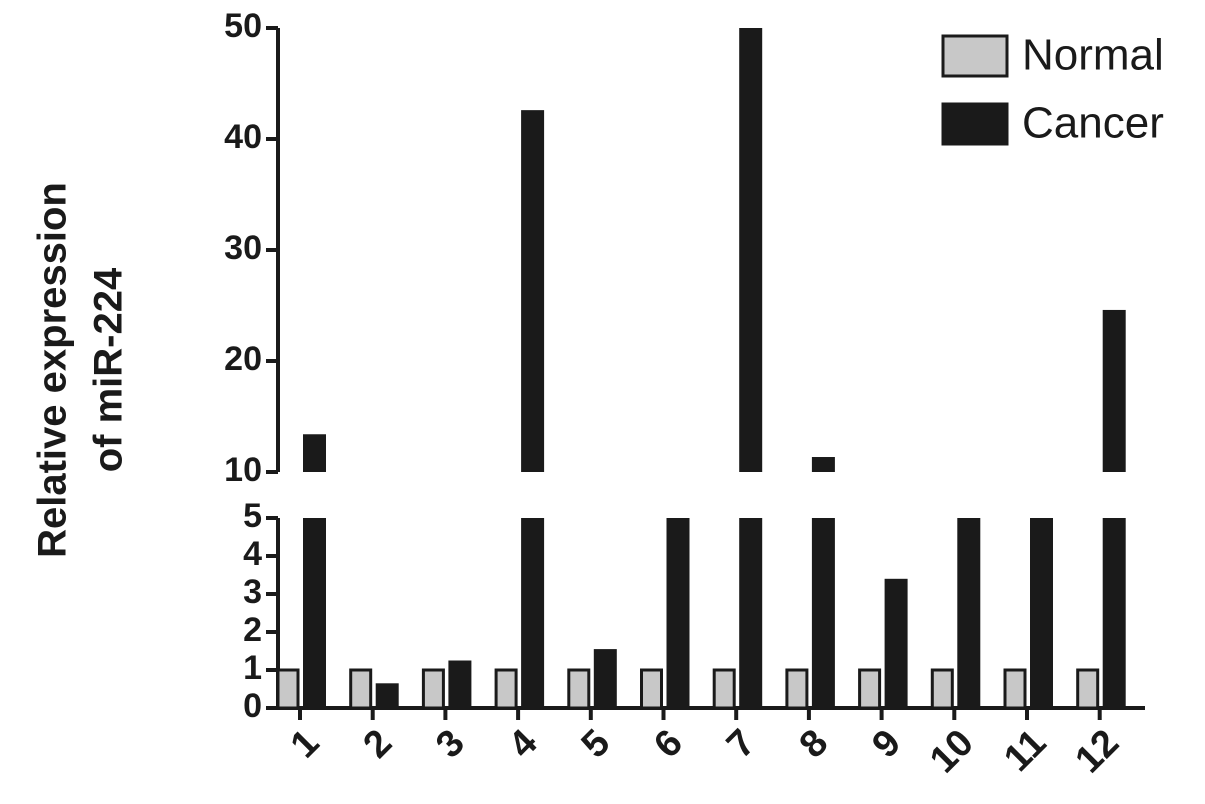 The width and height of the screenshot is (1205, 804). I want to click on x-tick-label: 3, so click(450, 744).